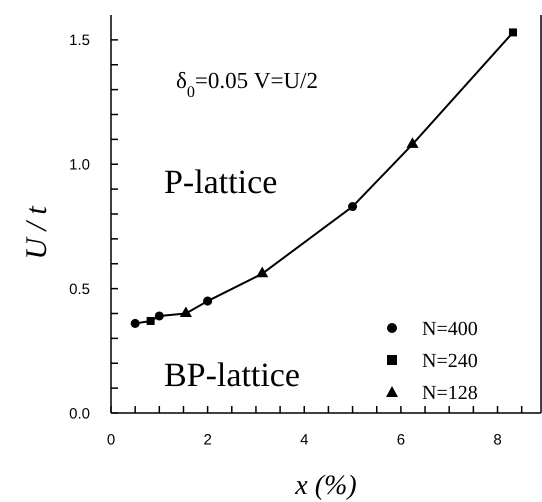 The height and width of the screenshot is (502, 542). What do you see at coordinates (79, 289) in the screenshot?
I see `y-tick-label: 0.5` at bounding box center [79, 289].